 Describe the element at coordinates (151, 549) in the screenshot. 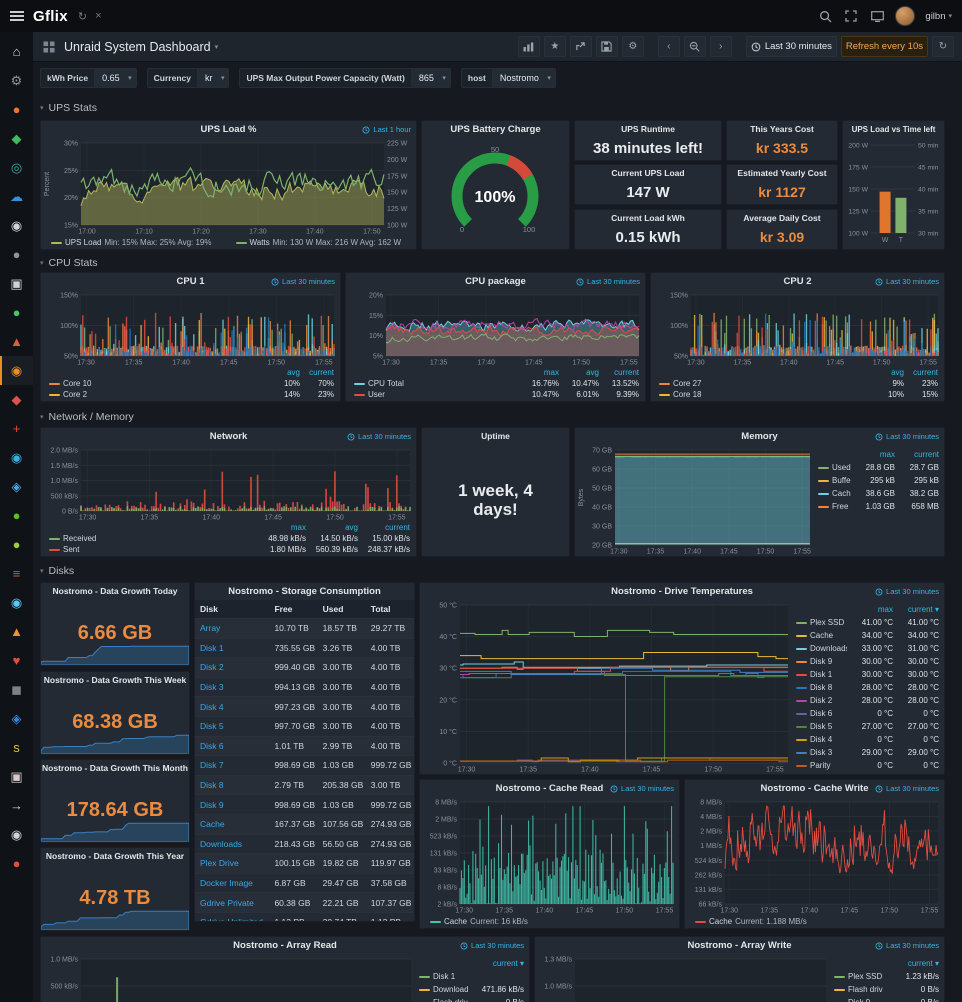

I see `legend-series-toggle: Sent` at that location.